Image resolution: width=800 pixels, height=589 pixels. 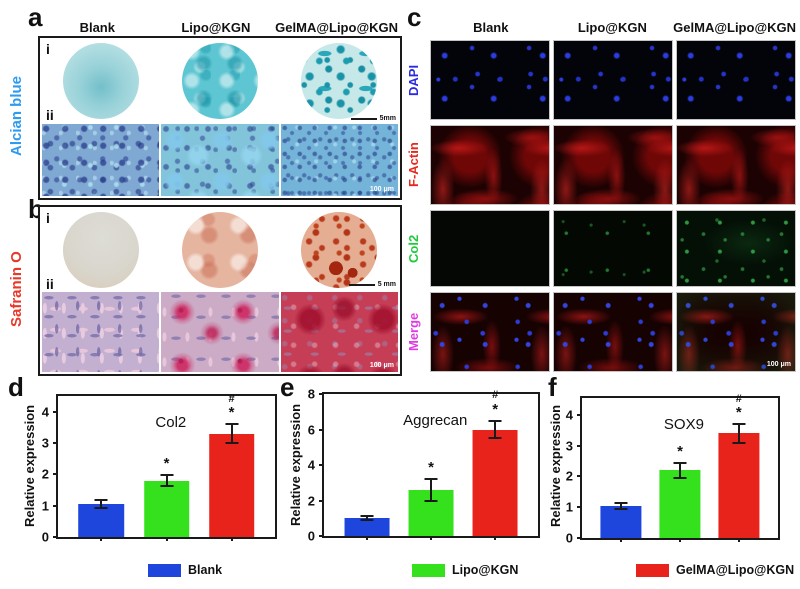 I want to click on legend-item-lipo: Lipo@KGN, so click(x=465, y=570).